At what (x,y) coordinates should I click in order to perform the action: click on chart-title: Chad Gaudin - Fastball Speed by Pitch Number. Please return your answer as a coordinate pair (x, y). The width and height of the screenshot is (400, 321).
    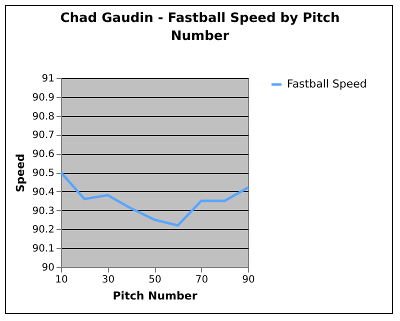
    Looking at the image, I should click on (200, 28).